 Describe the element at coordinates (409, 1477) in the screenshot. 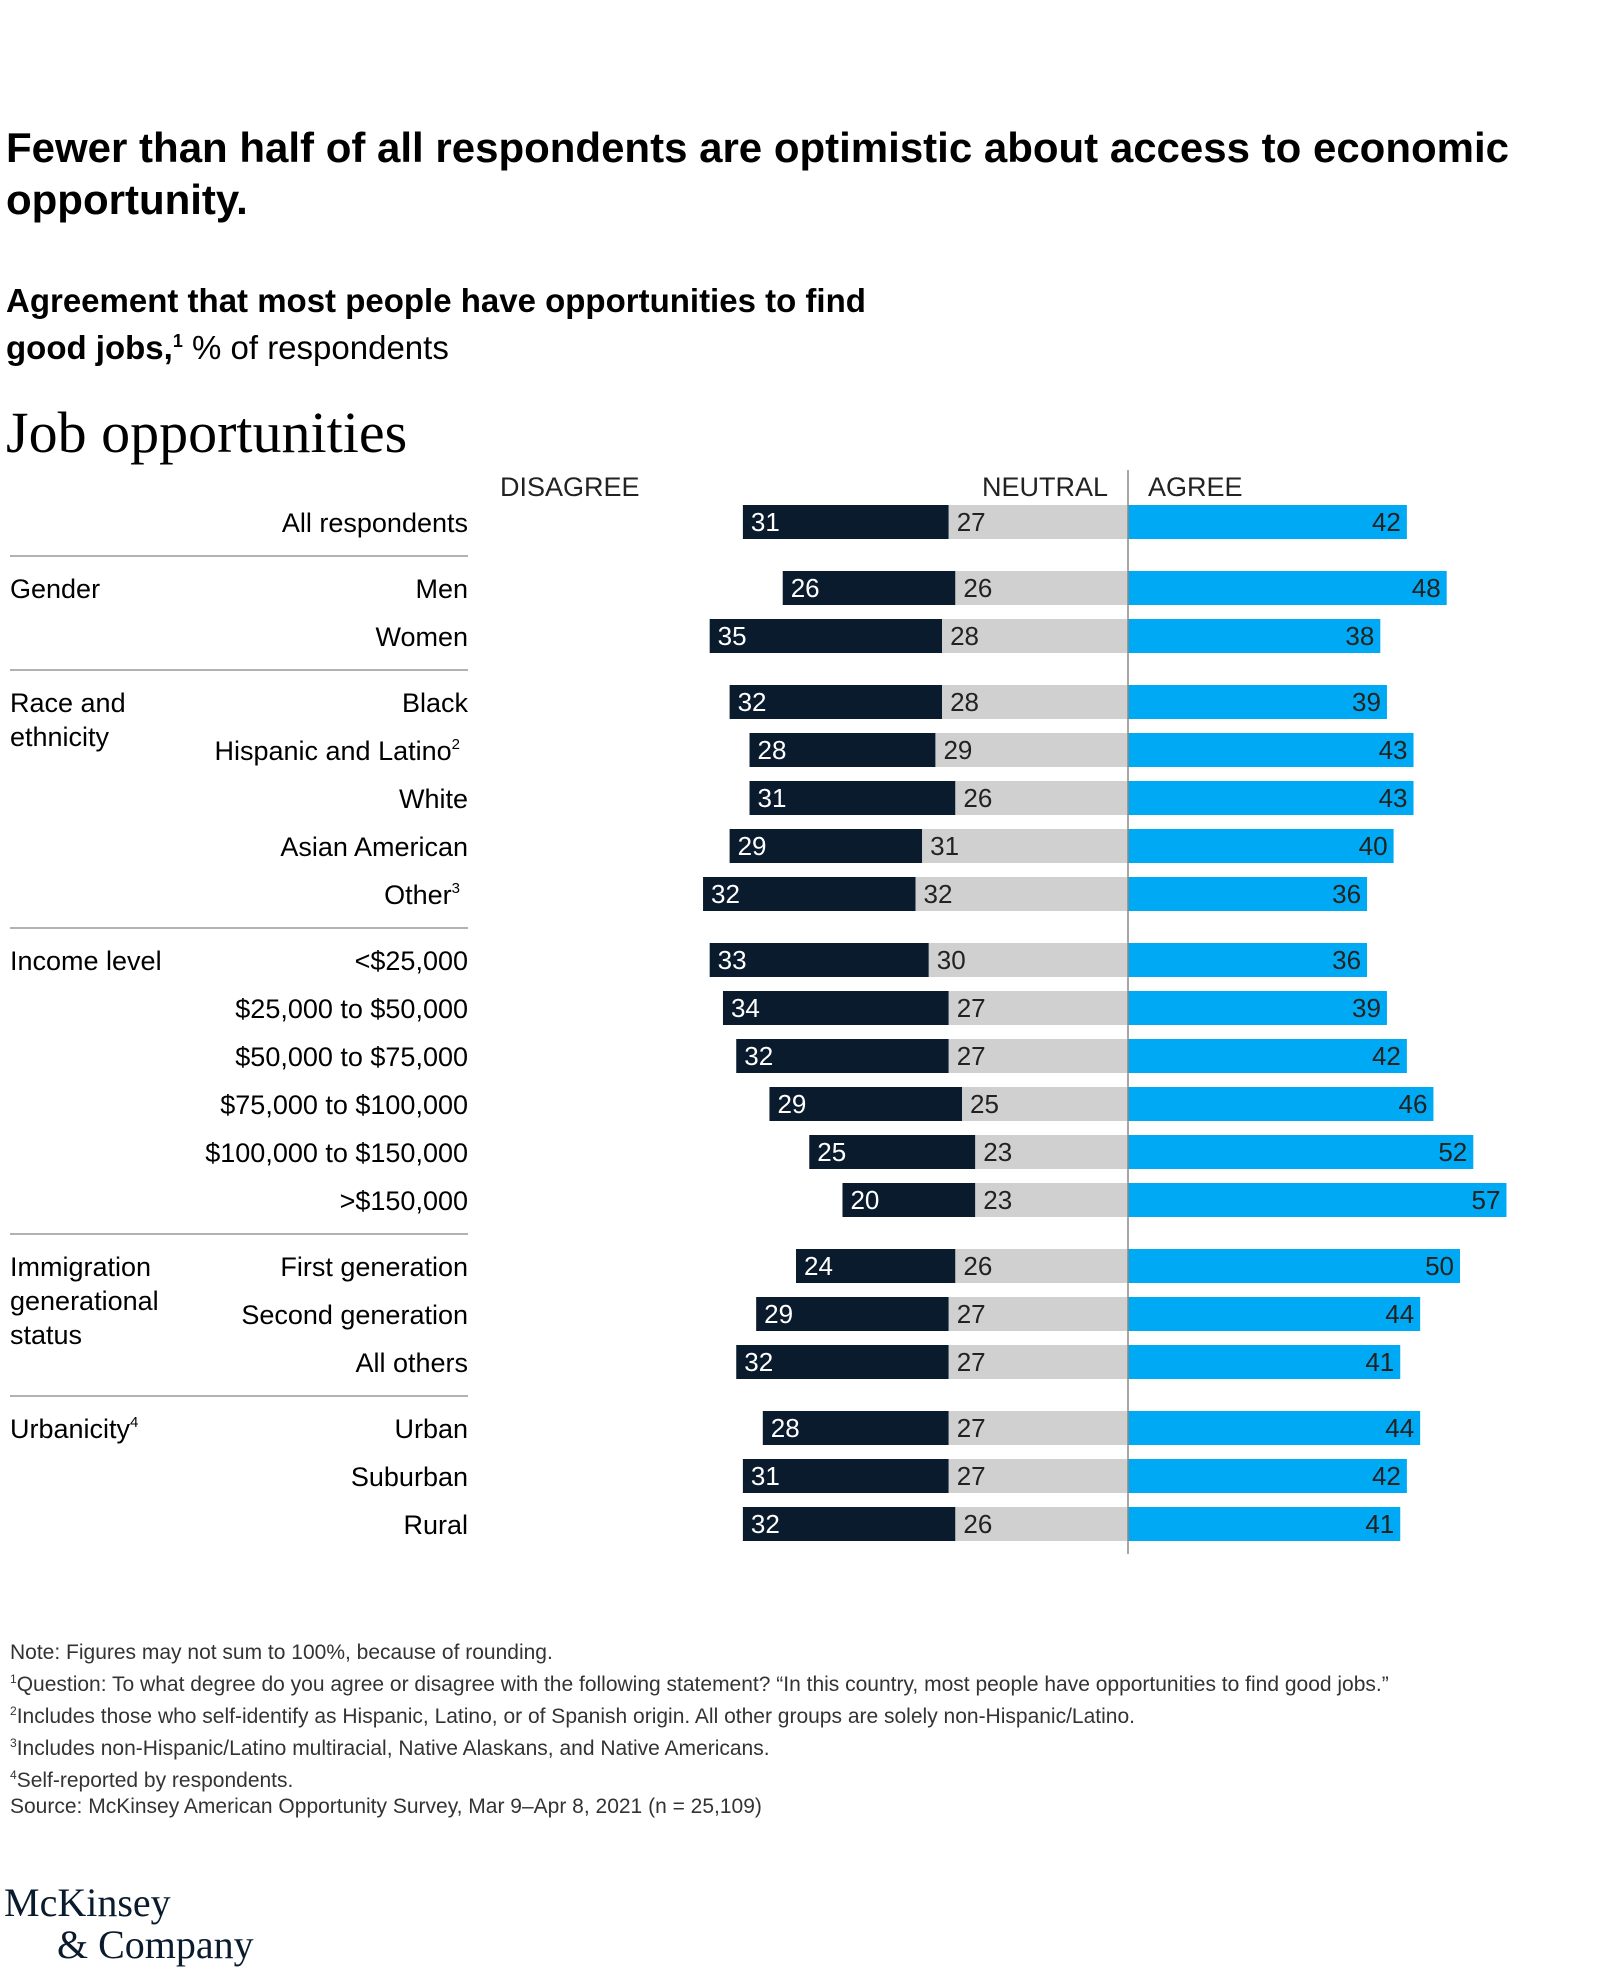

I see `row-label: Suburban` at that location.